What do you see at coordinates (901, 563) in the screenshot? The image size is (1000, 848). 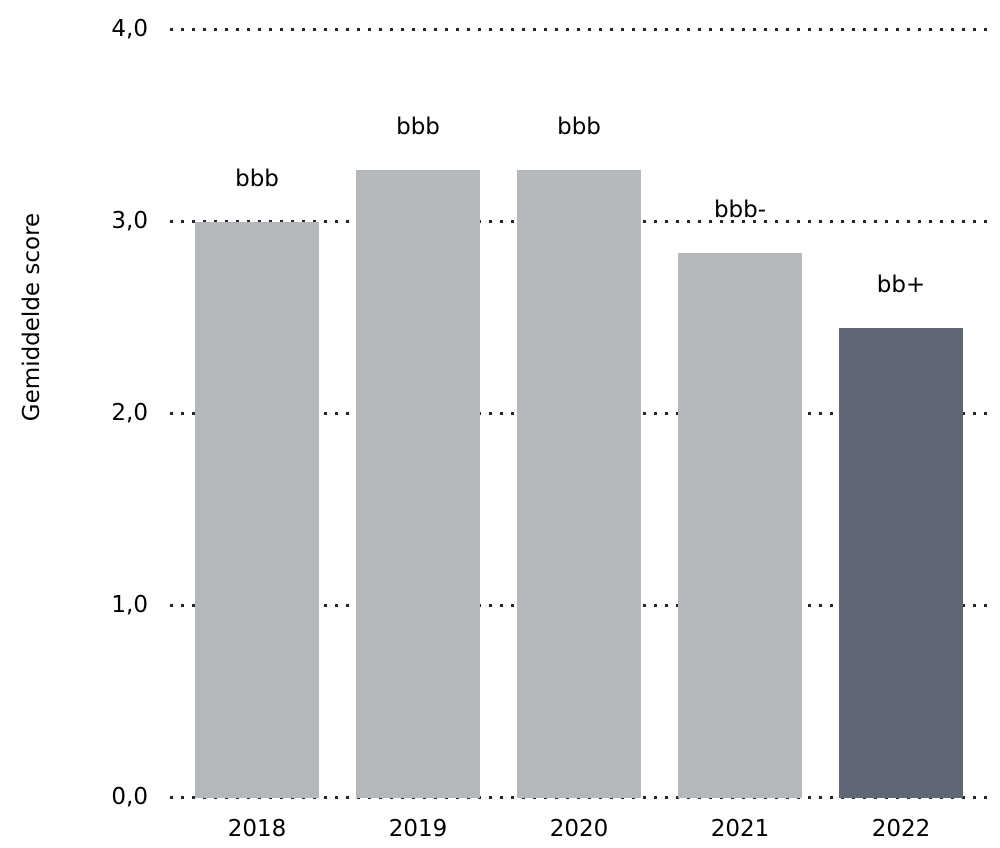 I see `bar-2022` at bounding box center [901, 563].